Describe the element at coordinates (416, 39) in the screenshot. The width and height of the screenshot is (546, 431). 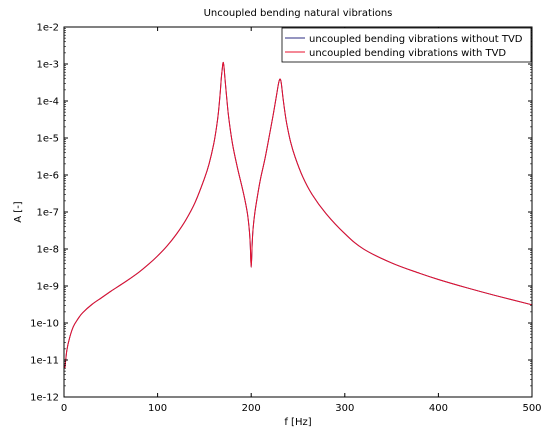
I see `legend-label-without-tvd: uncoupled bending vibrations without TVD` at that location.